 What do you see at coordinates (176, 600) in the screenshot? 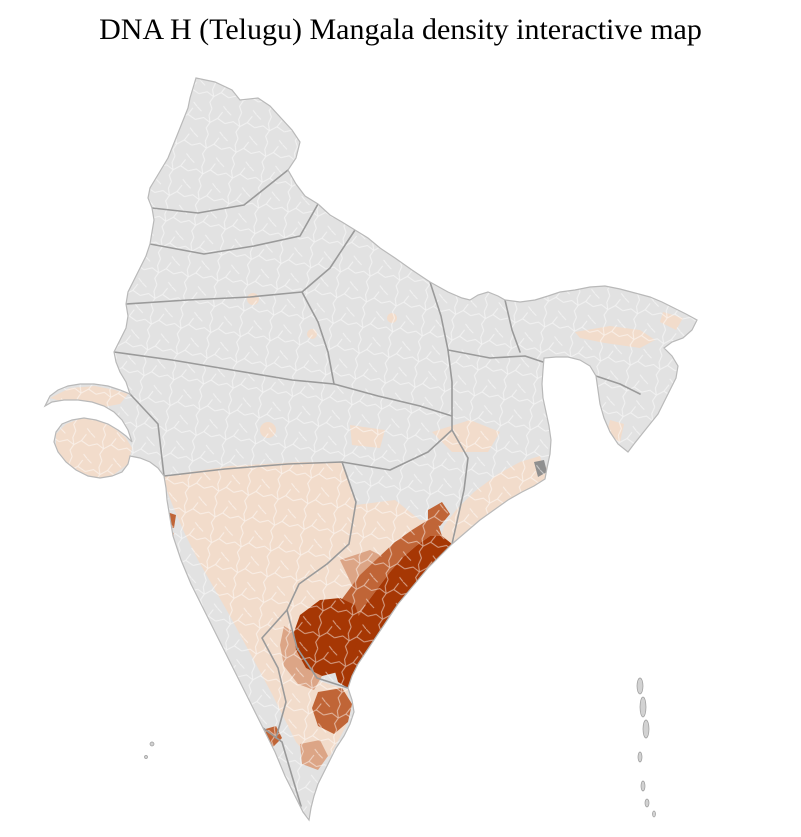
I see `density-region-west-coast-dot` at bounding box center [176, 600].